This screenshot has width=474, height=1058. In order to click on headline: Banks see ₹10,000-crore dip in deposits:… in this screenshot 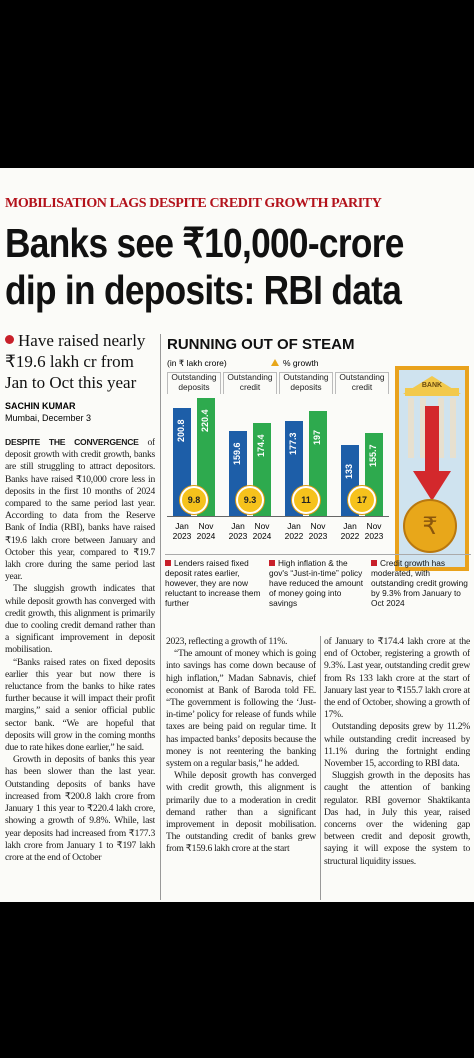, I will do `click(204, 267)`.